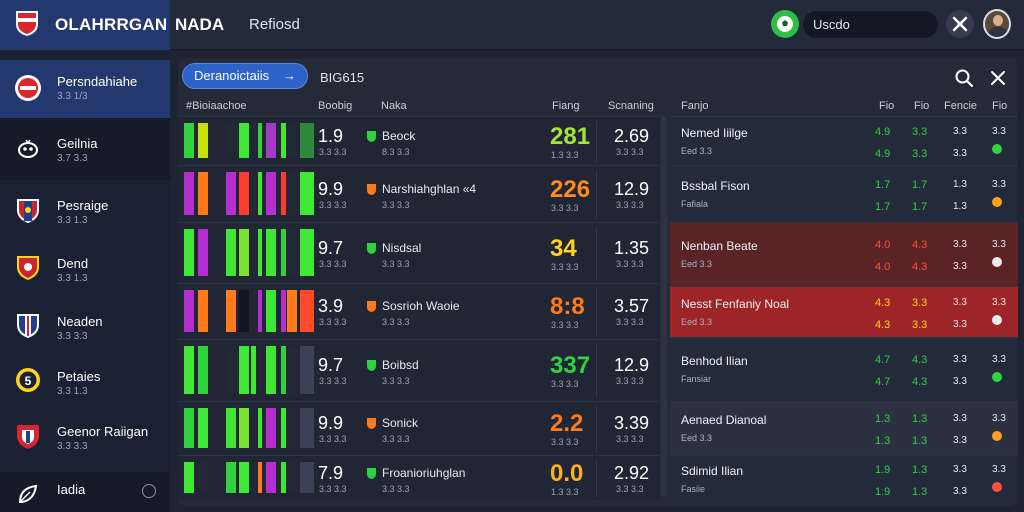 The image size is (1024, 512). Describe the element at coordinates (631, 106) in the screenshot. I see `column-header: Scnaning` at that location.